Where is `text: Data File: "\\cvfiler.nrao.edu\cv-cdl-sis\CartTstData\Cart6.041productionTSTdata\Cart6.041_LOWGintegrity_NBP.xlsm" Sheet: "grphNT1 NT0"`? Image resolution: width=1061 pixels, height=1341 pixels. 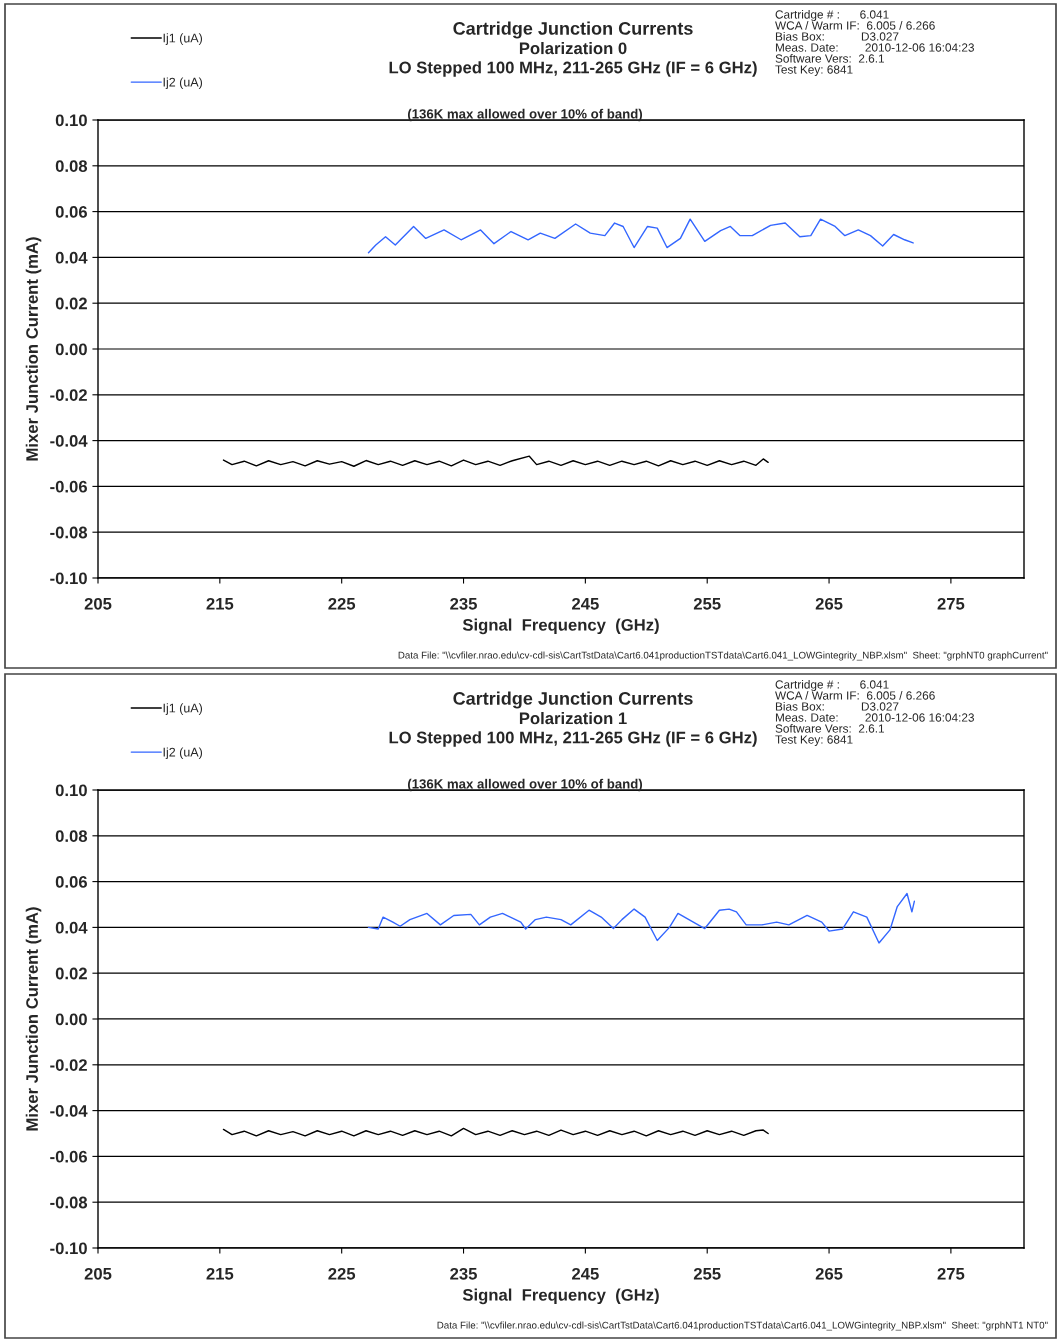
text: Data File: "\\cvfiler.nrao.edu\cv-cdl-sis\CartTstData\Cart6.041productionTSTdata\Cart6.041_LOWGintegrity_NBP.xlsm" Sheet: "grphNT1 NT0" is located at coordinates (742, 1326).